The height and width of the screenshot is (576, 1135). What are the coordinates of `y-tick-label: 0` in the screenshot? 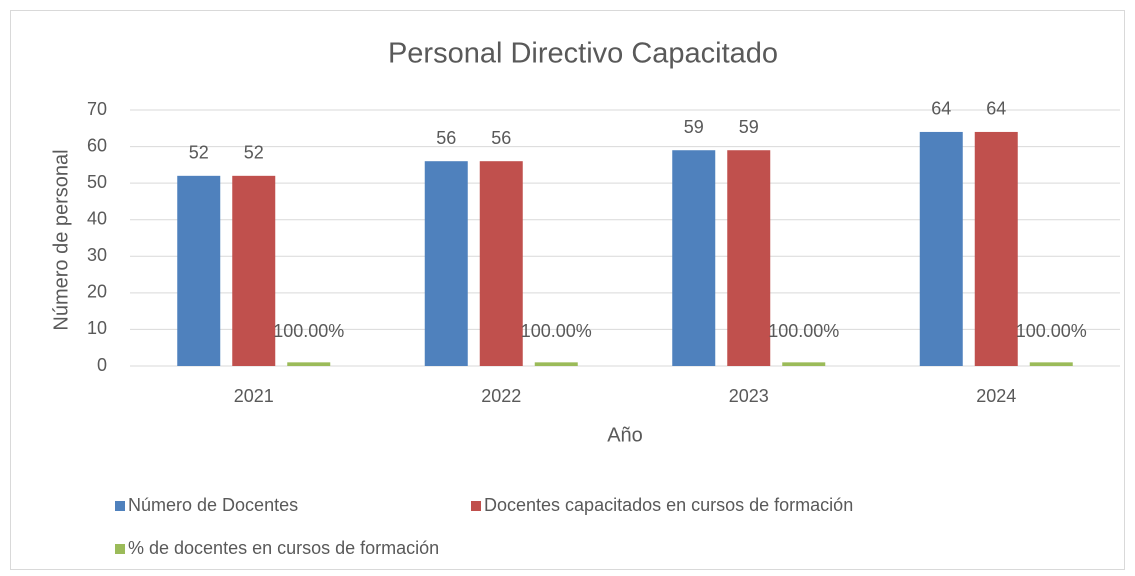 It's located at (102, 365).